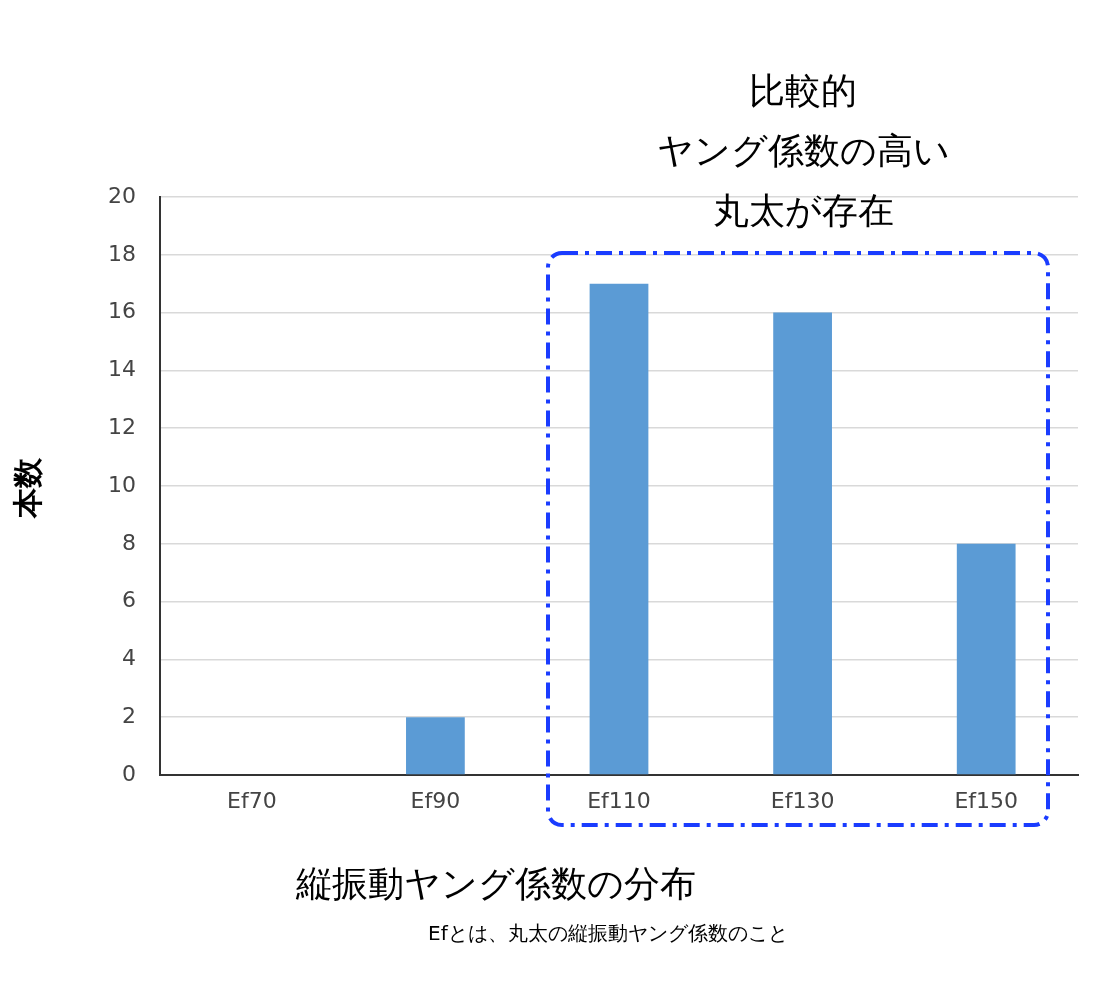  What do you see at coordinates (122, 311) in the screenshot?
I see `y-tick-label: 16` at bounding box center [122, 311].